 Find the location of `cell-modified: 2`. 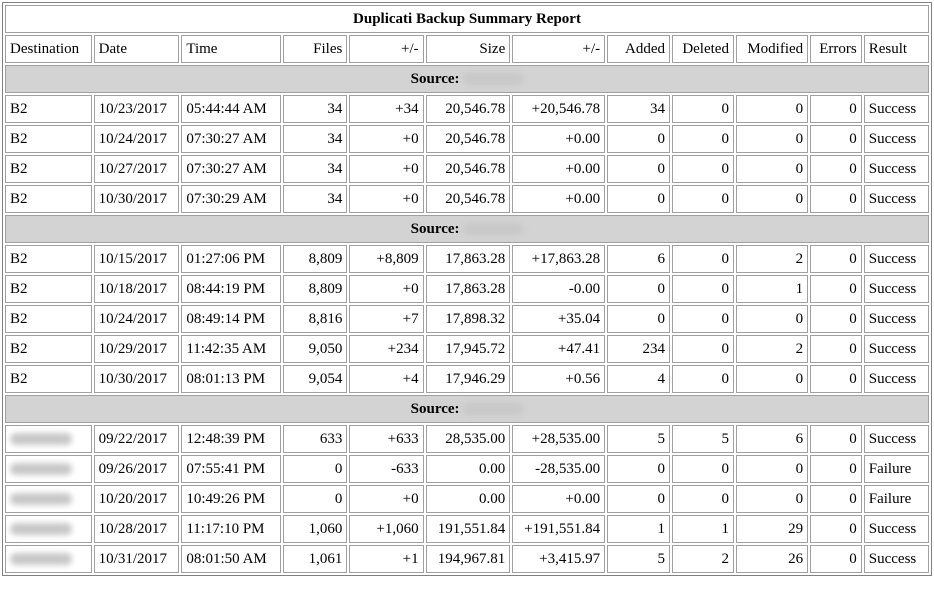

cell-modified: 2 is located at coordinates (772, 349).